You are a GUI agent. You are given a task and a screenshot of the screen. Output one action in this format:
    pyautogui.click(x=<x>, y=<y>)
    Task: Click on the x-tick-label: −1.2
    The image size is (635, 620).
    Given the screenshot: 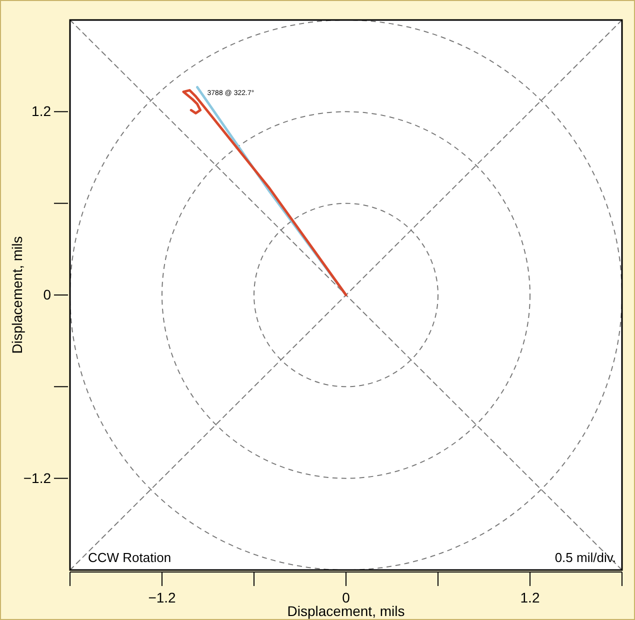 What is the action you would take?
    pyautogui.click(x=162, y=598)
    